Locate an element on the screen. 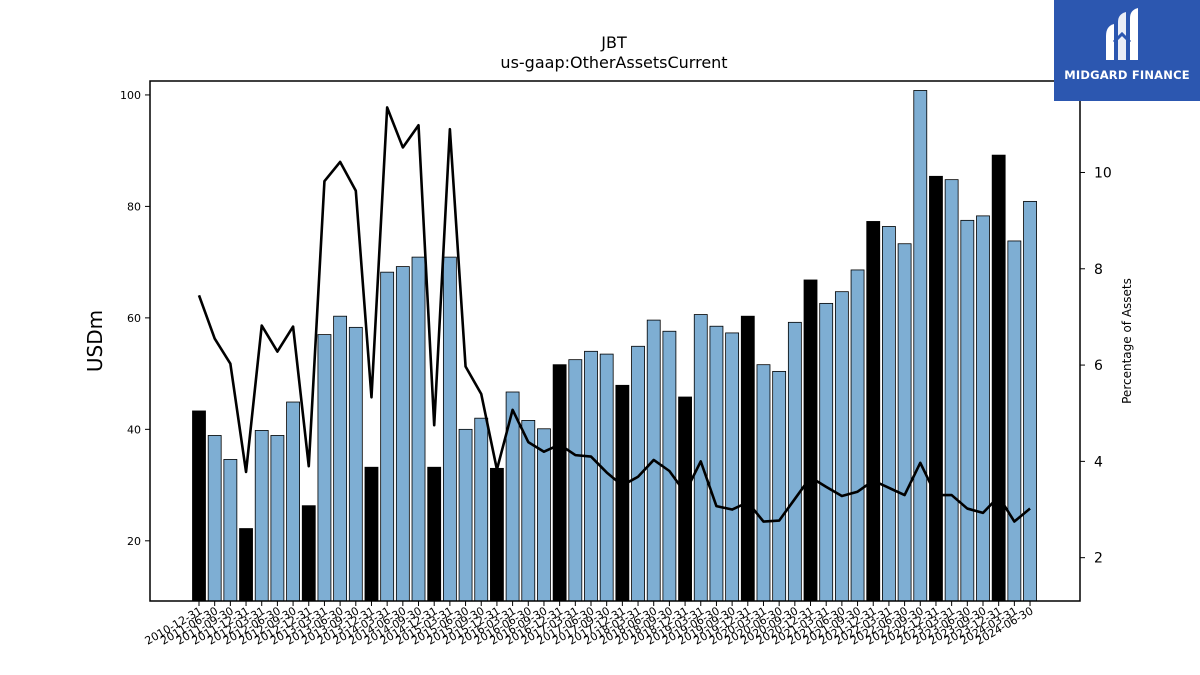 Image resolution: width=1200 pixels, height=675 pixels. y-axis-label-right: Percentage of Assets is located at coordinates (1127, 341).